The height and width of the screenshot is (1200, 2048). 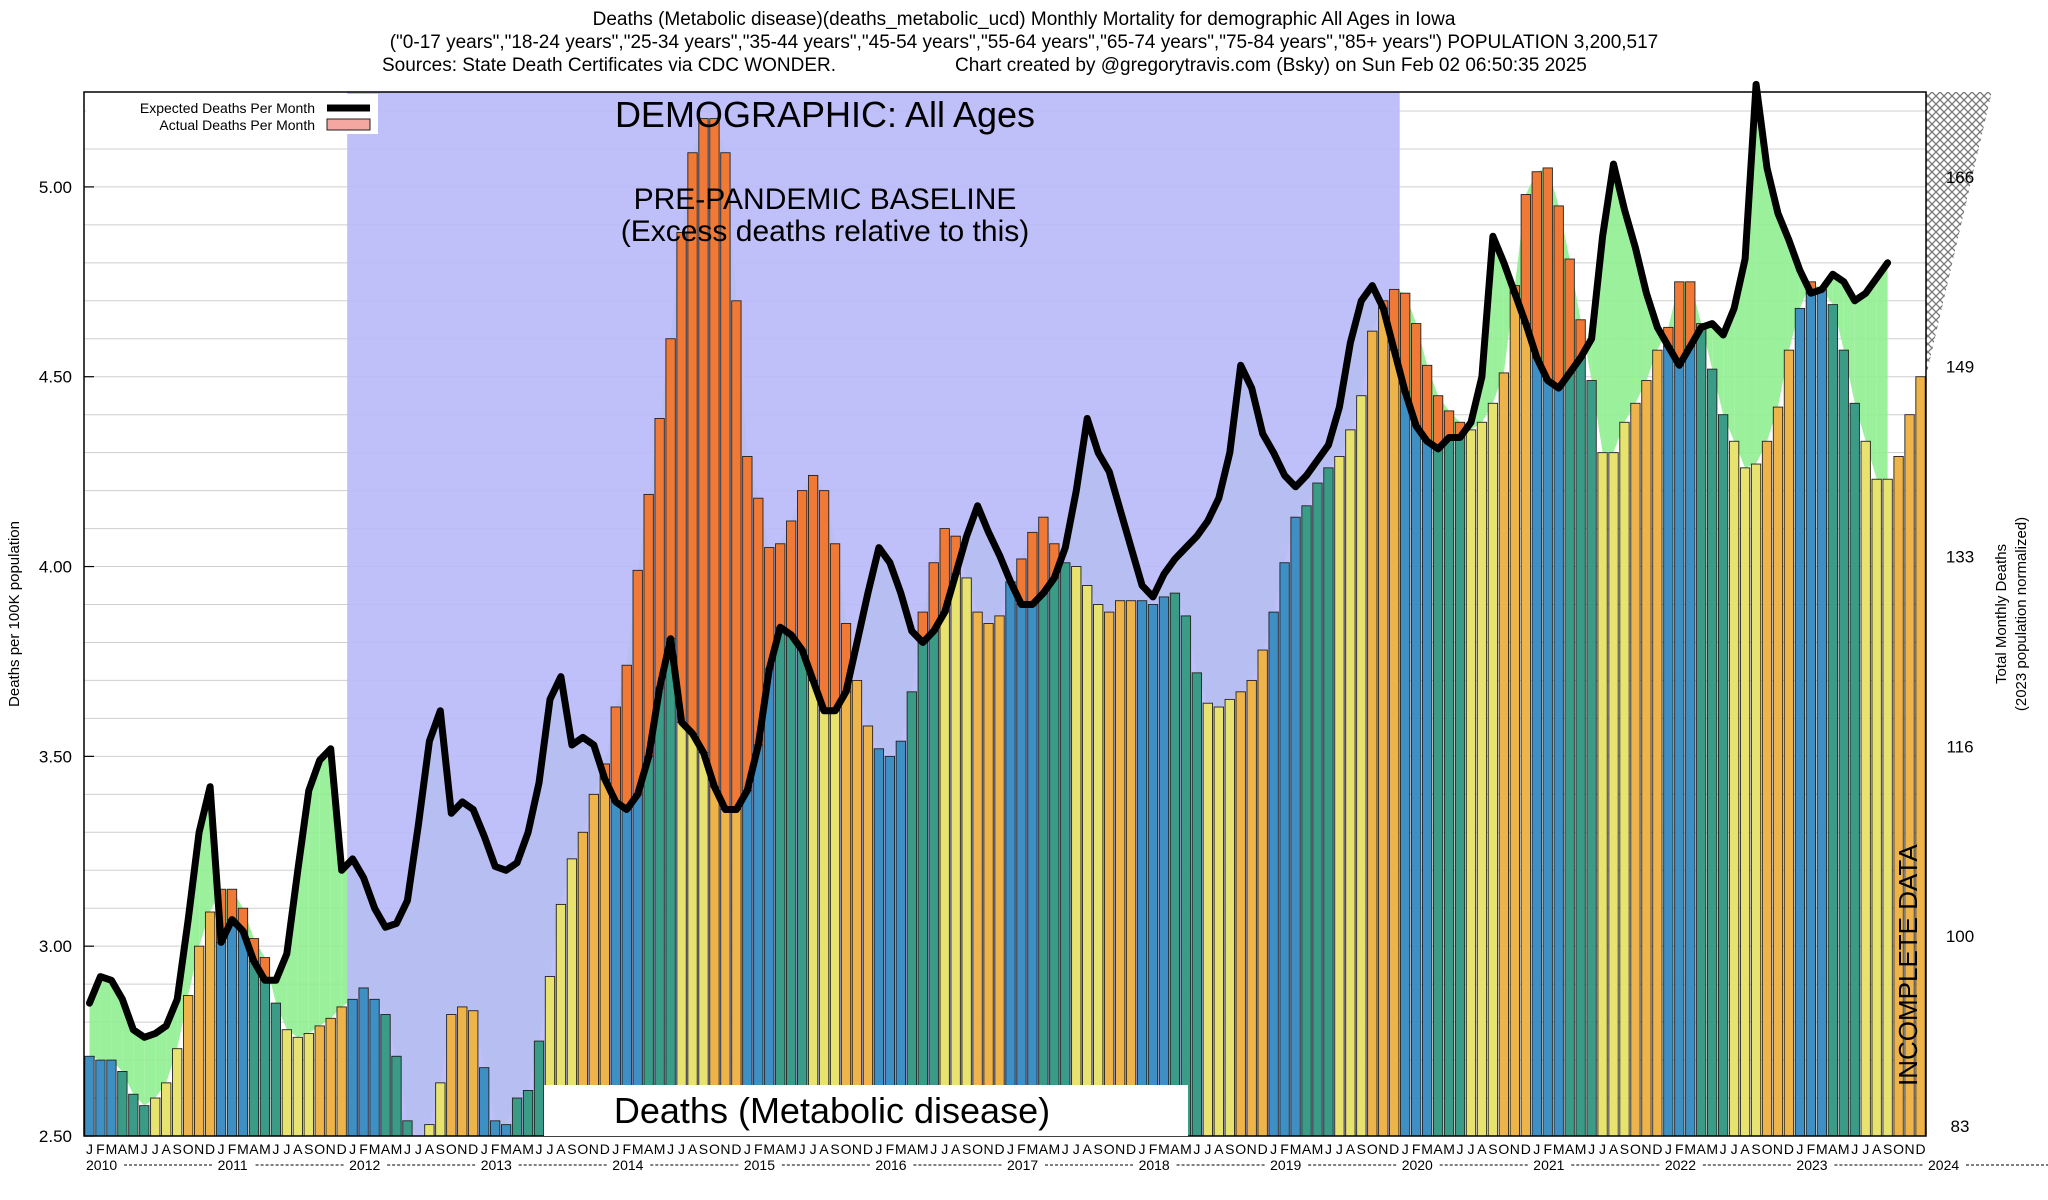 What do you see at coordinates (55, 377) in the screenshot?
I see `y-tick-label: 4.50` at bounding box center [55, 377].